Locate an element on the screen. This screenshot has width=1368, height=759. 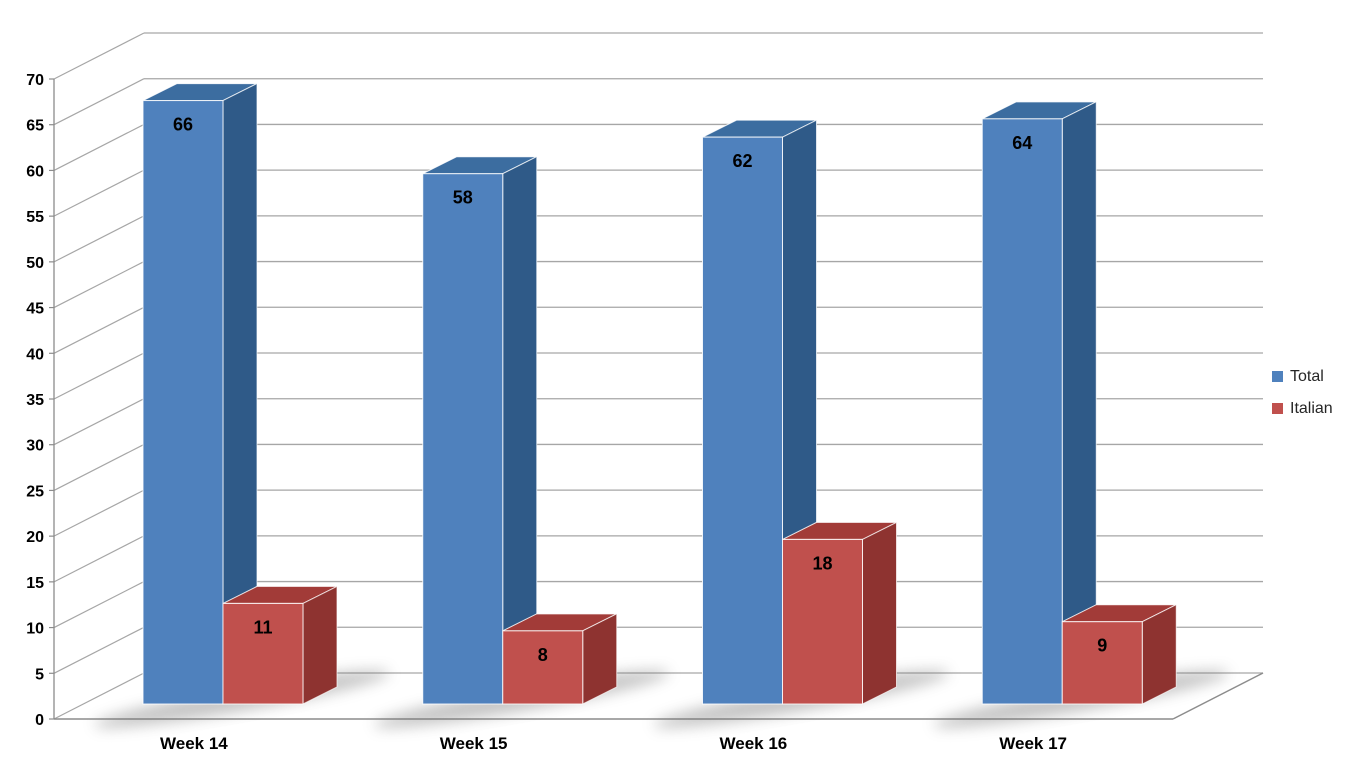
y-axis-labels: 0 5 10 15 20 25 30 35 40 45 50 55 60 65 70 is located at coordinates (35, 400).